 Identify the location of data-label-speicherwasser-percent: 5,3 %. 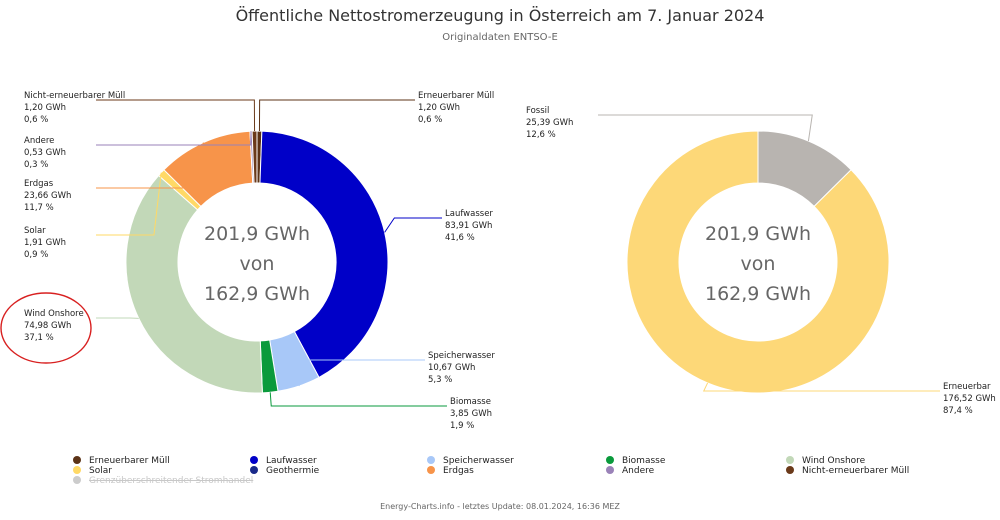
(440, 380).